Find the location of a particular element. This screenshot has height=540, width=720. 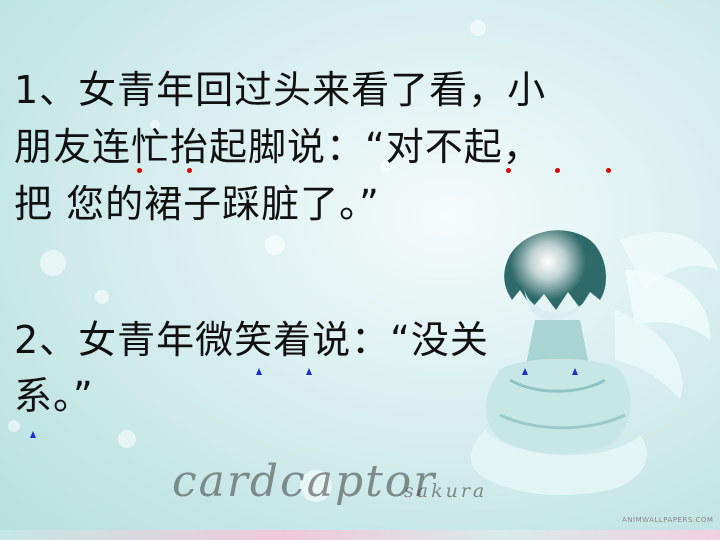

watermark: ANIMWALLPAPERS.COM is located at coordinates (668, 520).